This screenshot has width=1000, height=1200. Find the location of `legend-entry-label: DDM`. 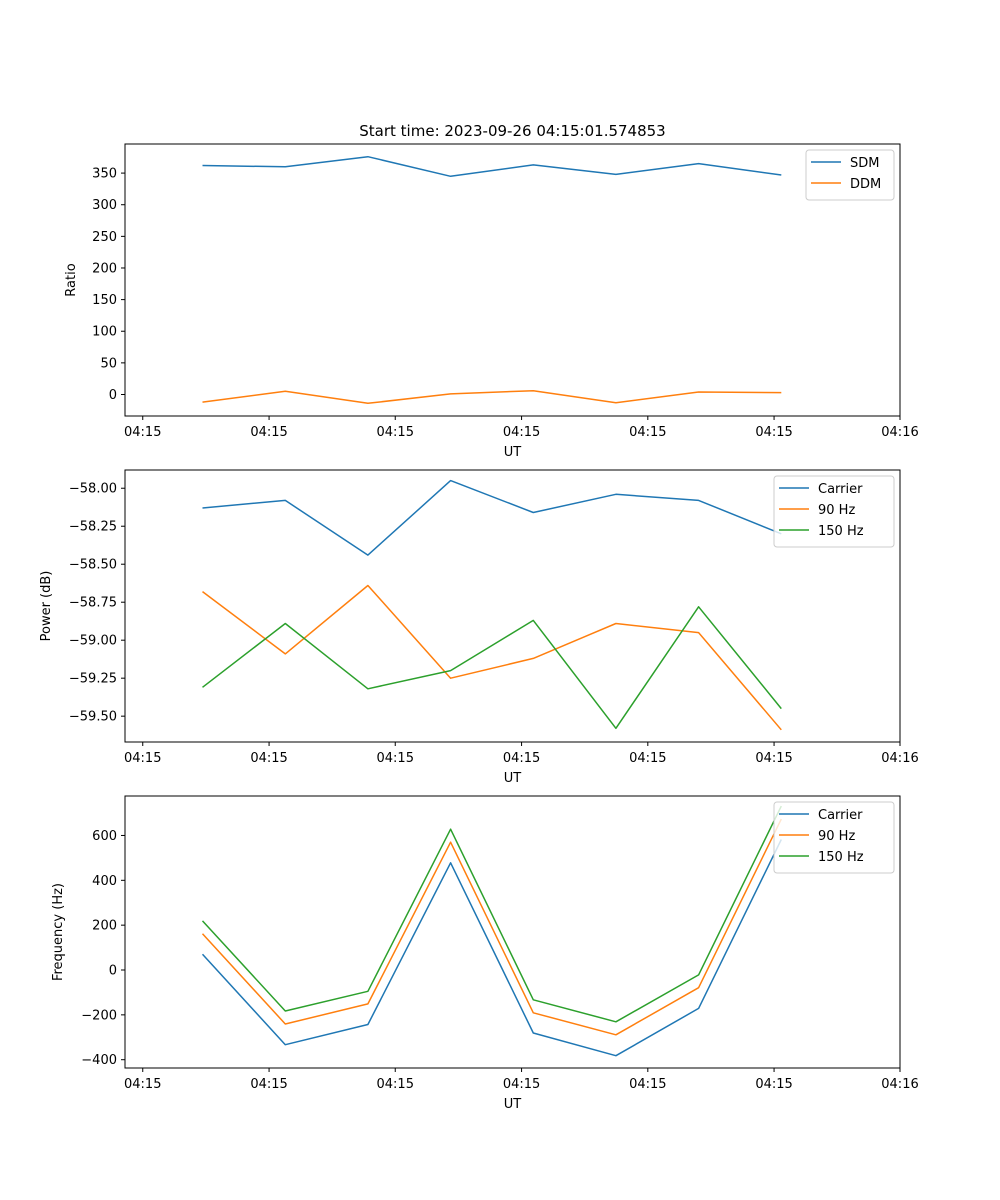

legend-entry-label: DDM is located at coordinates (865, 184).